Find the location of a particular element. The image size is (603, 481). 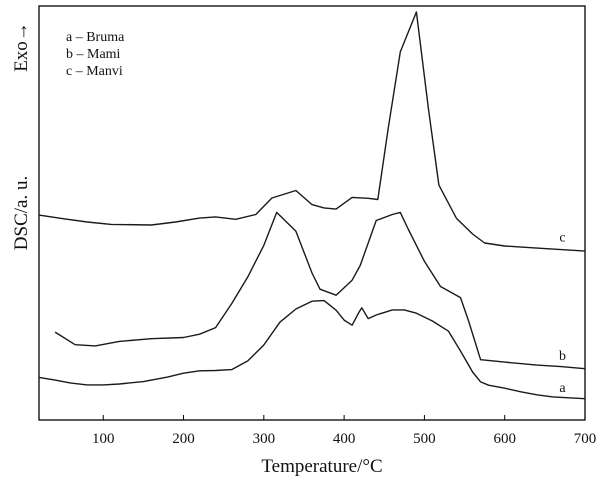

y-axis-label: DSC/a. u. is located at coordinates (21, 213).